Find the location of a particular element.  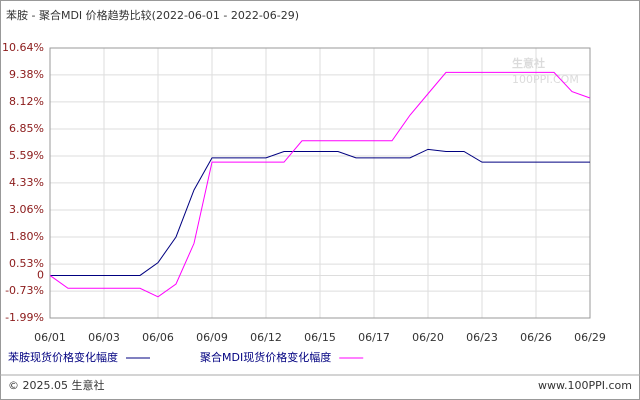

x-tick-label: 06/23 is located at coordinates (482, 337).